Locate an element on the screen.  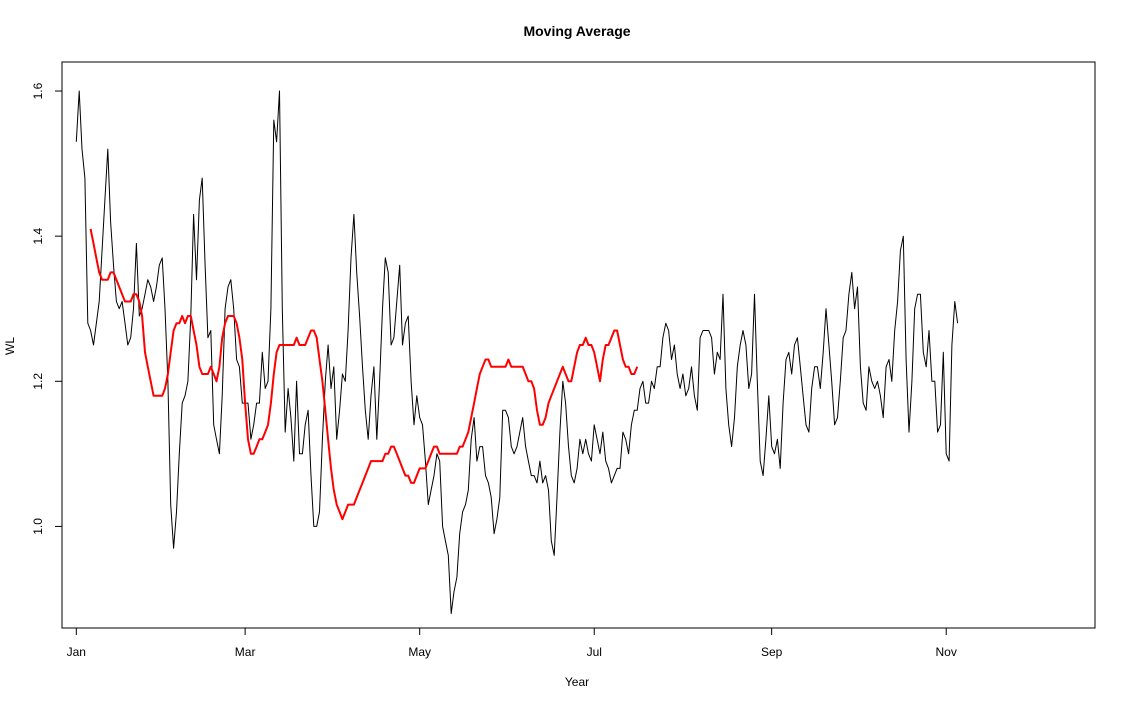
y-tick-label: 1.2 is located at coordinates (38, 381).